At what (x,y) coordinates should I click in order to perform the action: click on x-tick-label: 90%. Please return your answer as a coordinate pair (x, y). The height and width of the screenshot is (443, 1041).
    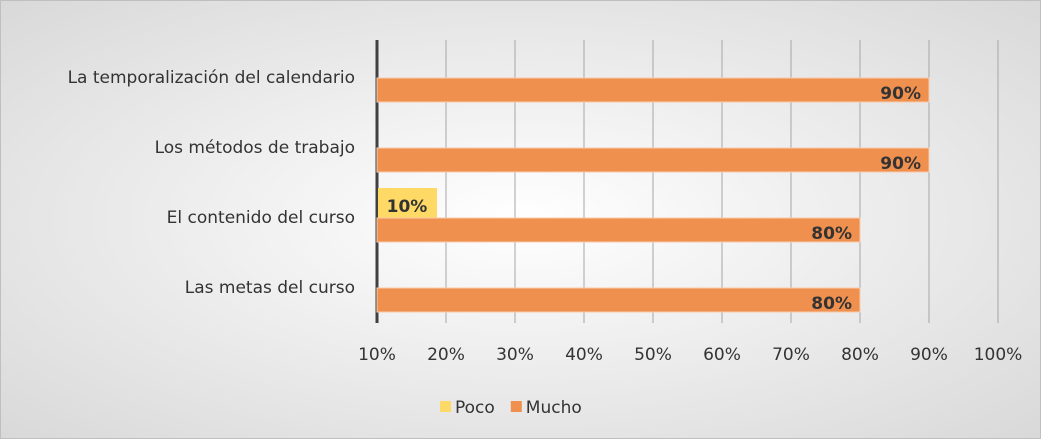
    Looking at the image, I should click on (929, 355).